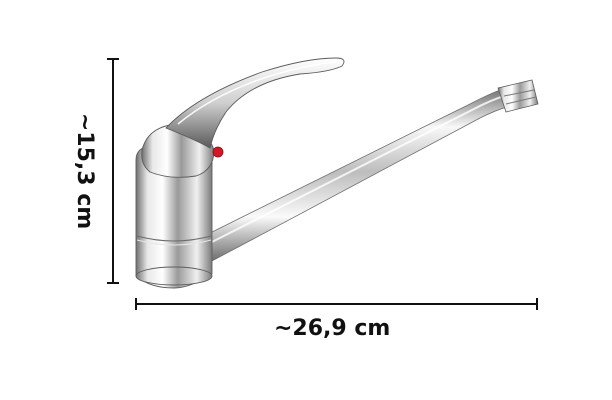  I want to click on faucet-handle, so click(255, 103).